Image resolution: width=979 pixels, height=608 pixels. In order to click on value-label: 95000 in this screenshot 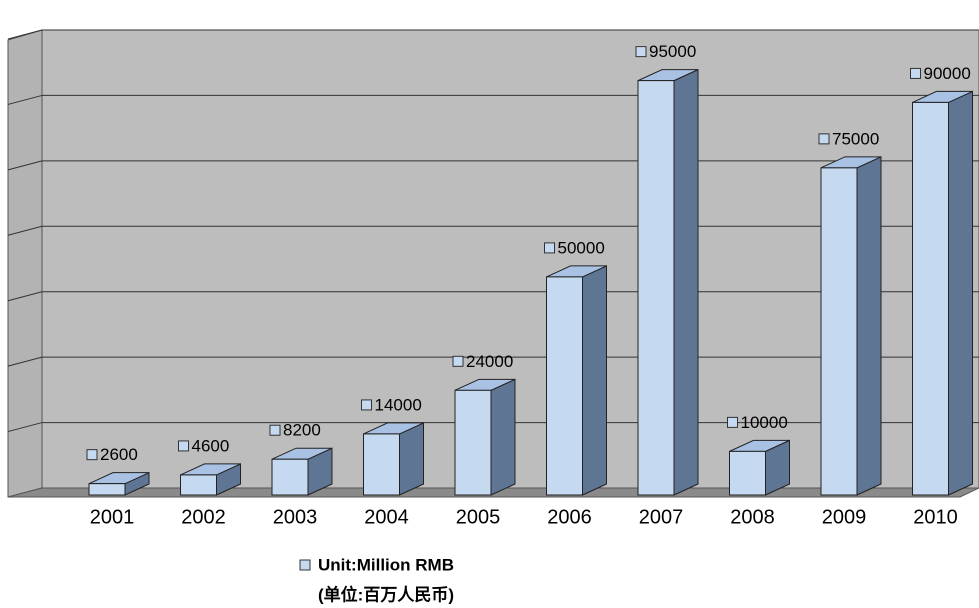, I will do `click(672, 51)`.